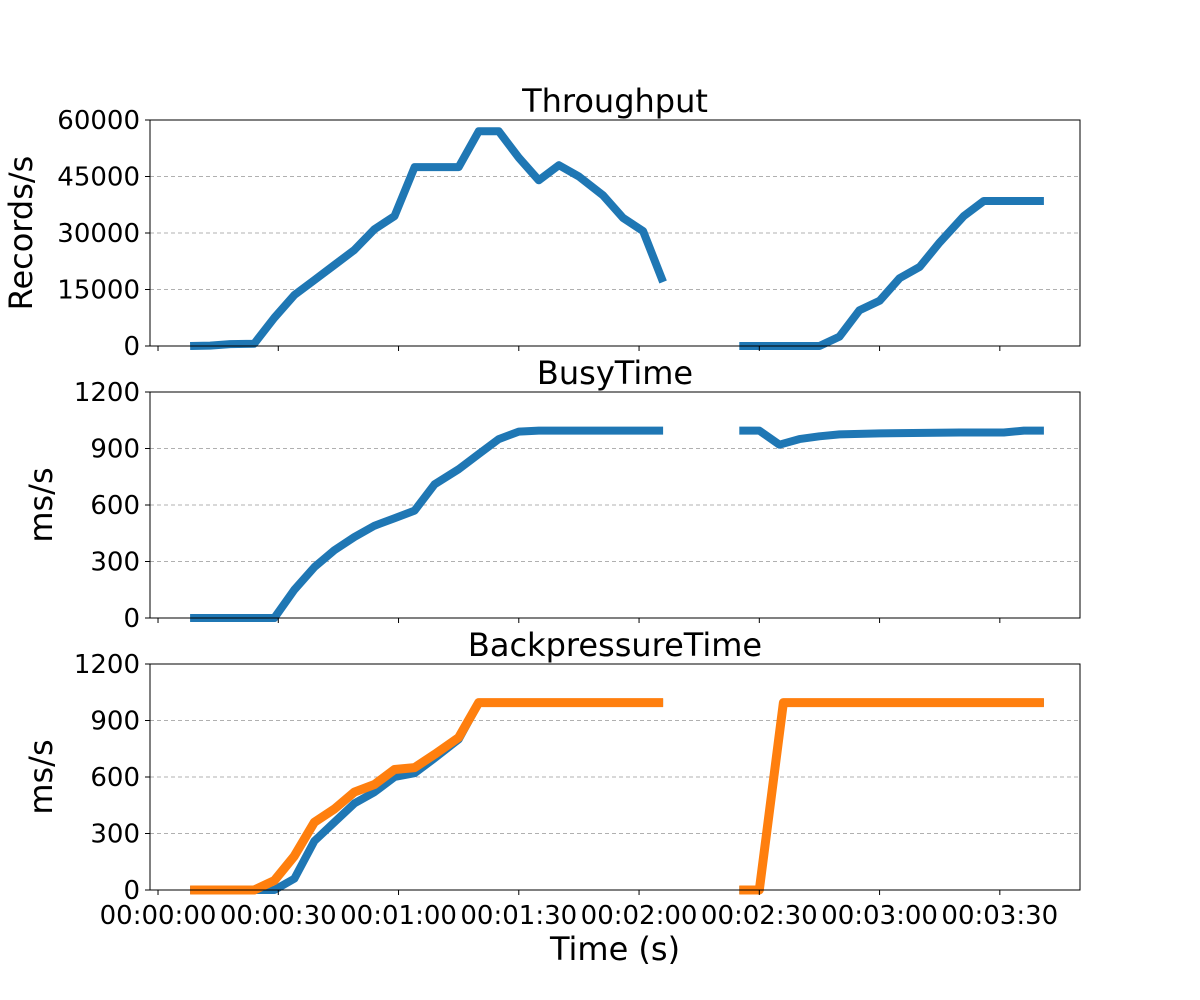 Image resolution: width=1200 pixels, height=1000 pixels. What do you see at coordinates (158, 916) in the screenshot?
I see `x-tick-label-2-0: 00:00:00` at bounding box center [158, 916].